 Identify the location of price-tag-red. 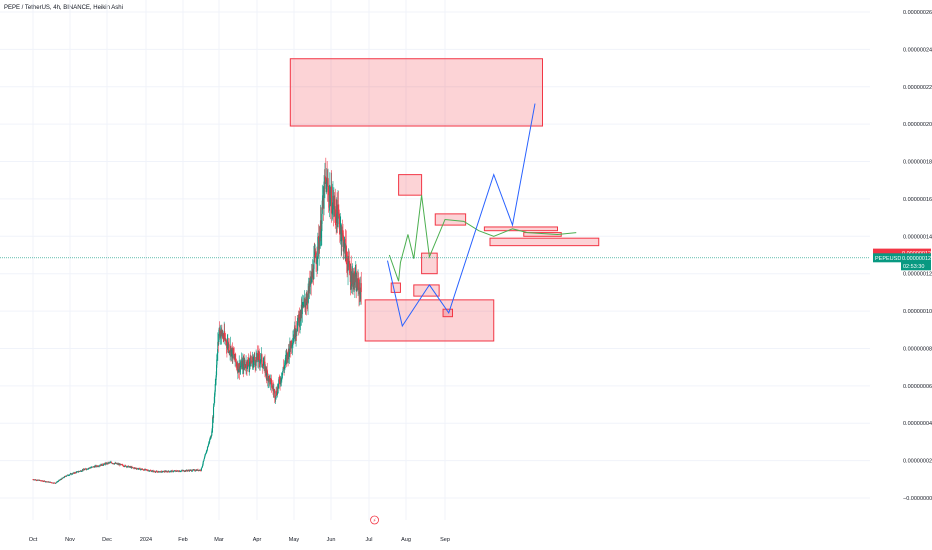
(902, 253).